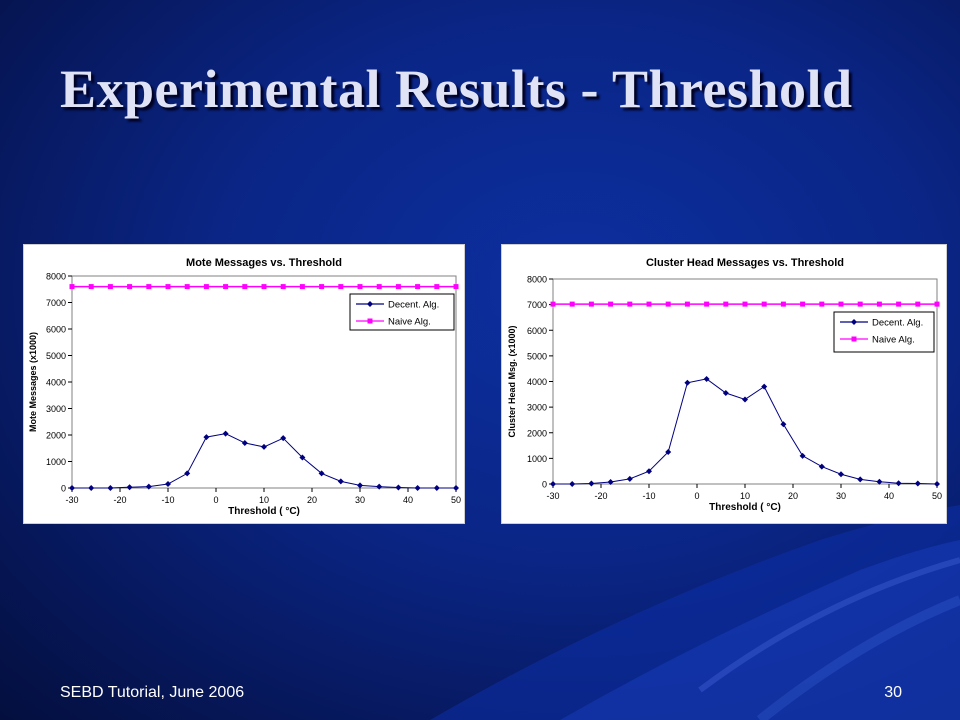 This screenshot has width=960, height=720. I want to click on y-axis-label: Cluster Head Msg. (x1000), so click(512, 381).